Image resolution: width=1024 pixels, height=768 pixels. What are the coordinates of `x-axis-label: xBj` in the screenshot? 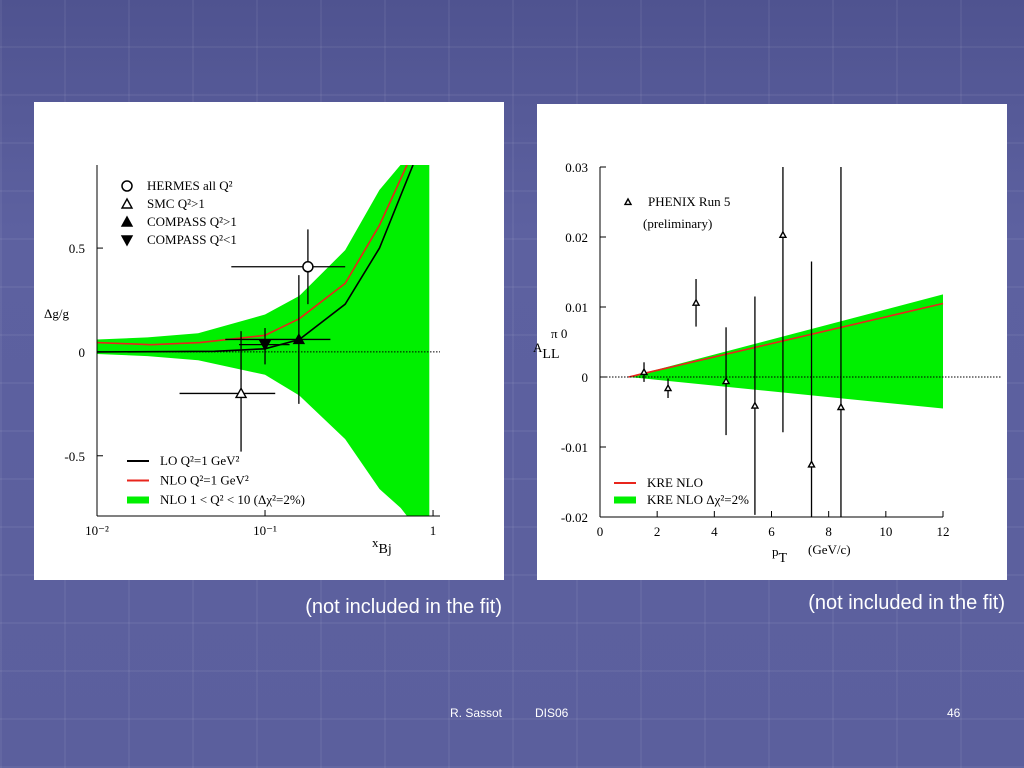 It's located at (382, 546).